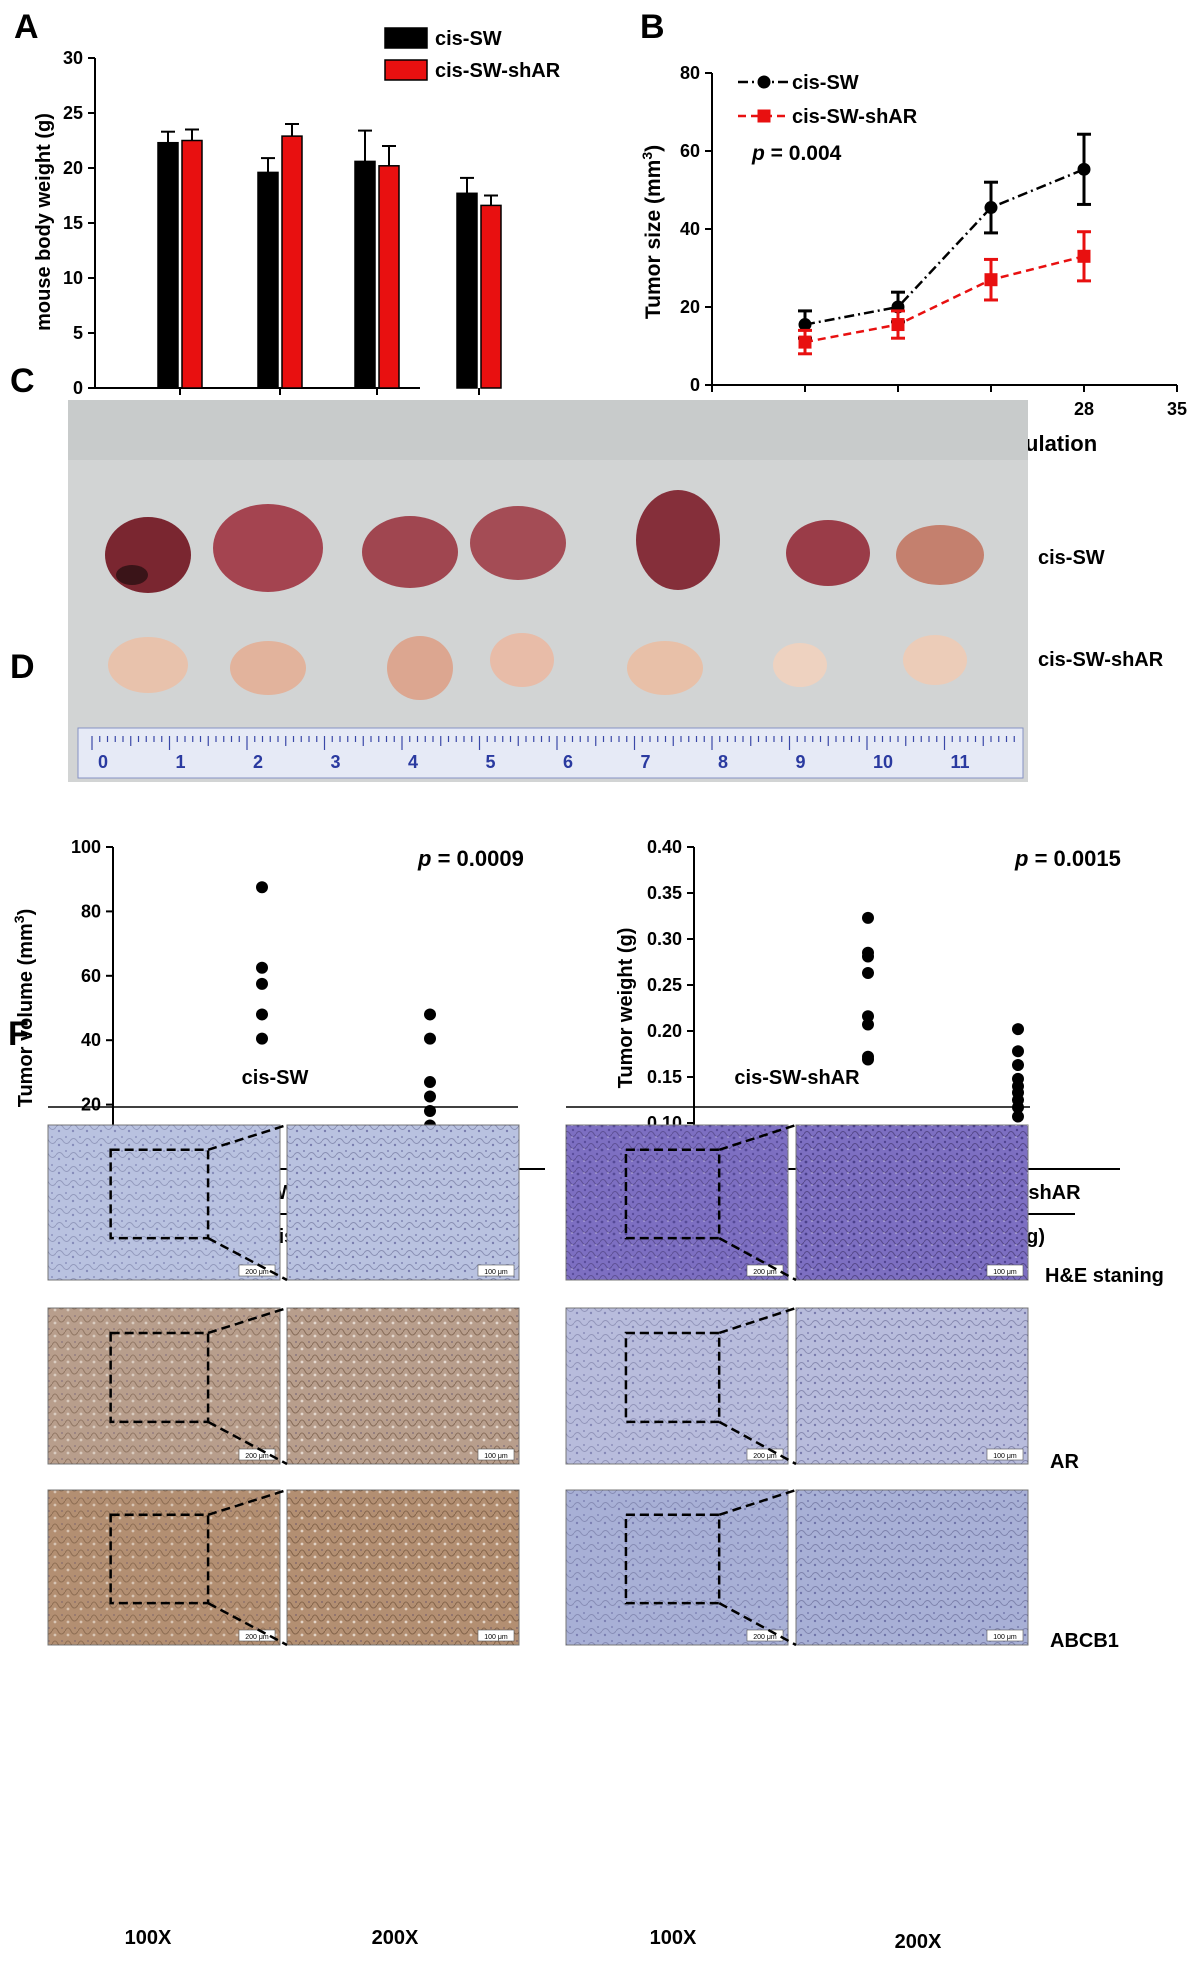 The image size is (1200, 1964). I want to click on y-tick-label: 60, so click(690, 151).